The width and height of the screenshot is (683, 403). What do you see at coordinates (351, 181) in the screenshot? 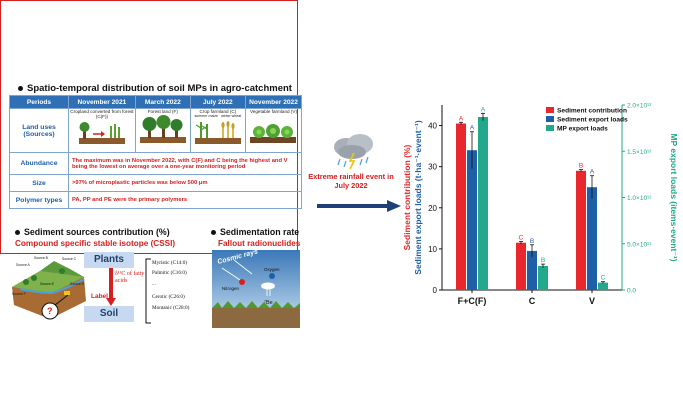
I see `event-text: Extreme rainfall event in July 2022` at bounding box center [351, 181].